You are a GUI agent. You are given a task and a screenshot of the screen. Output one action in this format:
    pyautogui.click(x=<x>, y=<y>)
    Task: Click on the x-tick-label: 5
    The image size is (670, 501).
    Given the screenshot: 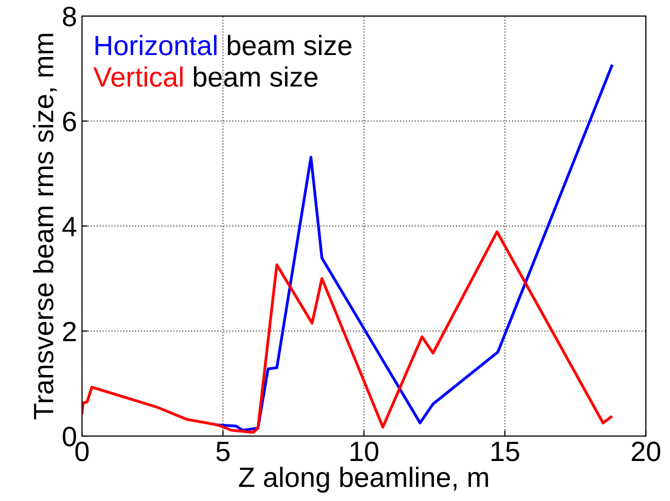 What is the action you would take?
    pyautogui.click(x=223, y=452)
    